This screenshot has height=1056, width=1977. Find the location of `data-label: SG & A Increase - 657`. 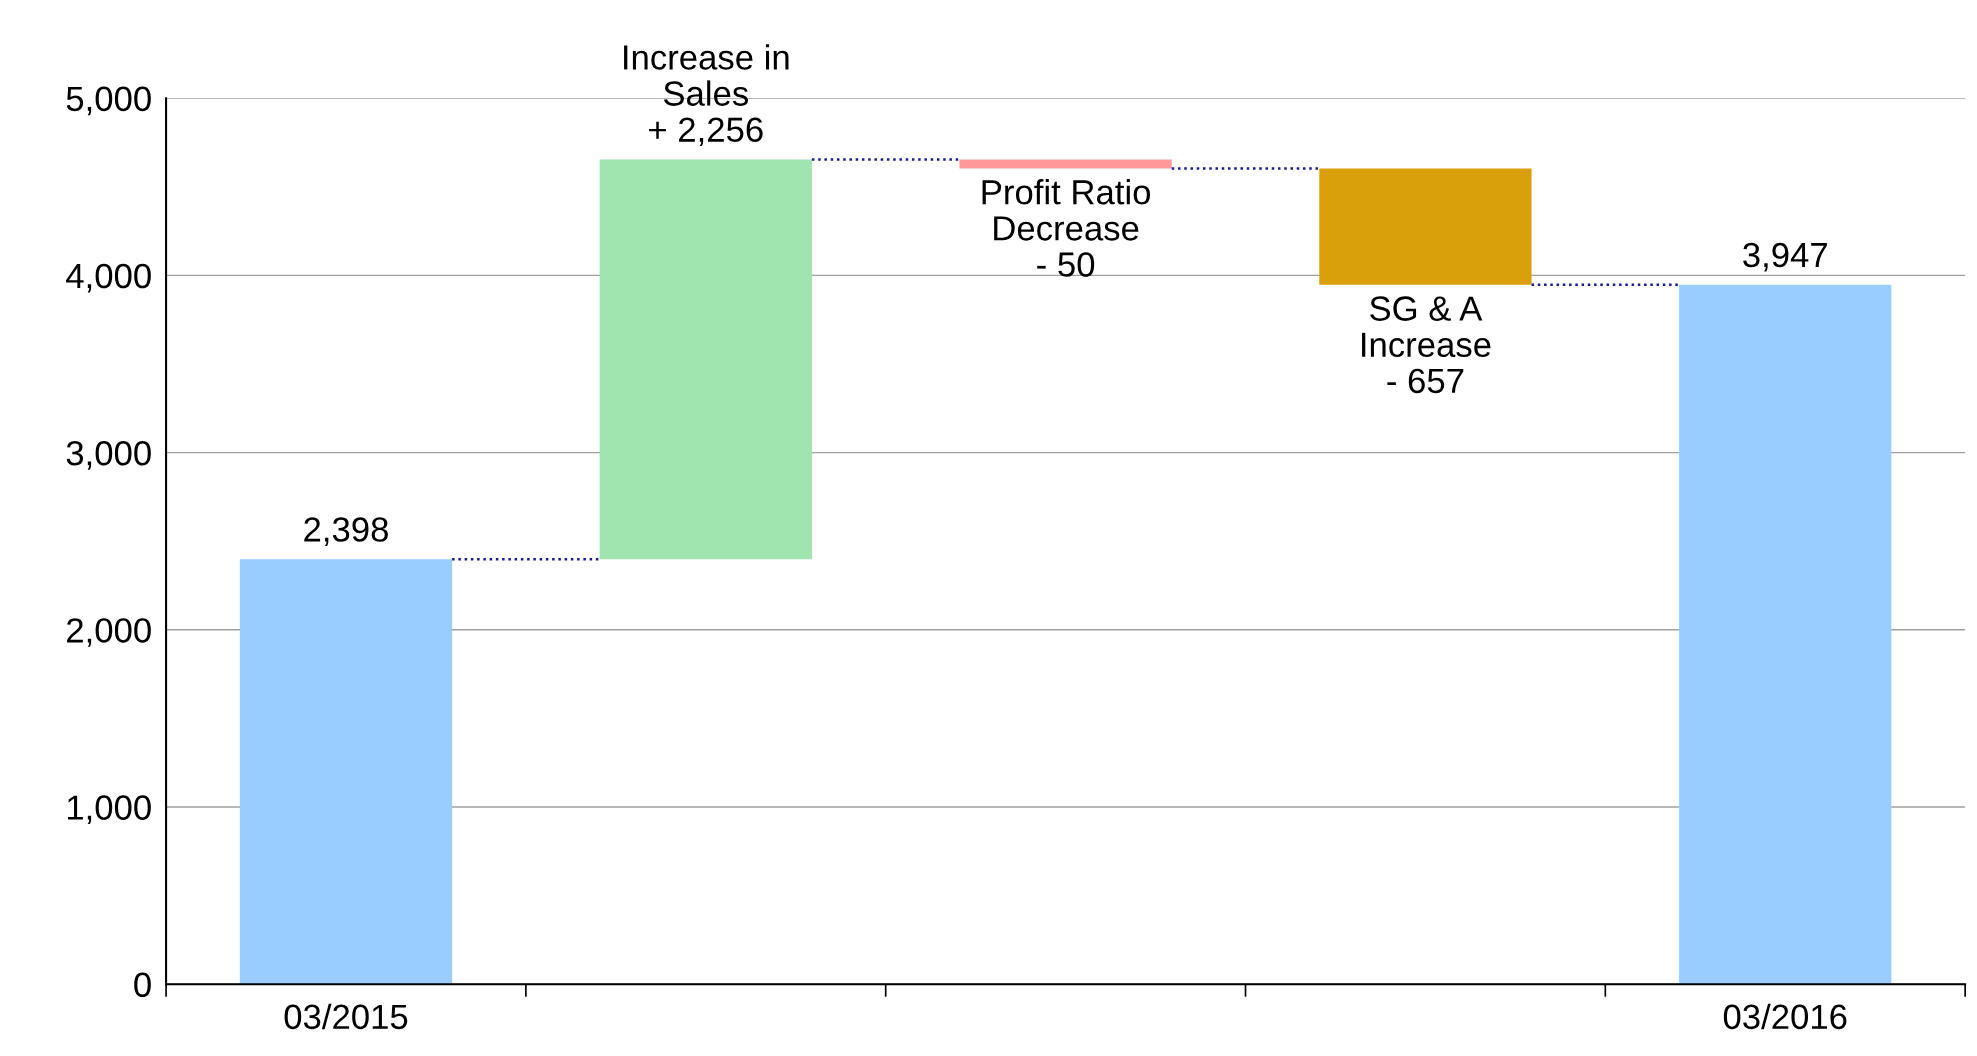

data-label: SG & A Increase - 657 is located at coordinates (1426, 345).